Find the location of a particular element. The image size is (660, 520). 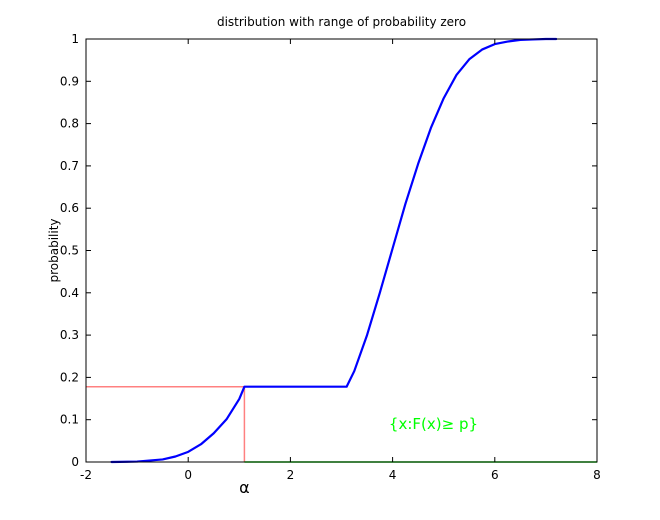

y-tick-label: 0.9 is located at coordinates (69, 81).